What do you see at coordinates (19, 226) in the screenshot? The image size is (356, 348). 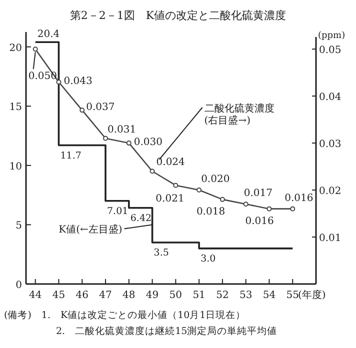 I see `y-tick-label: 5` at bounding box center [19, 226].